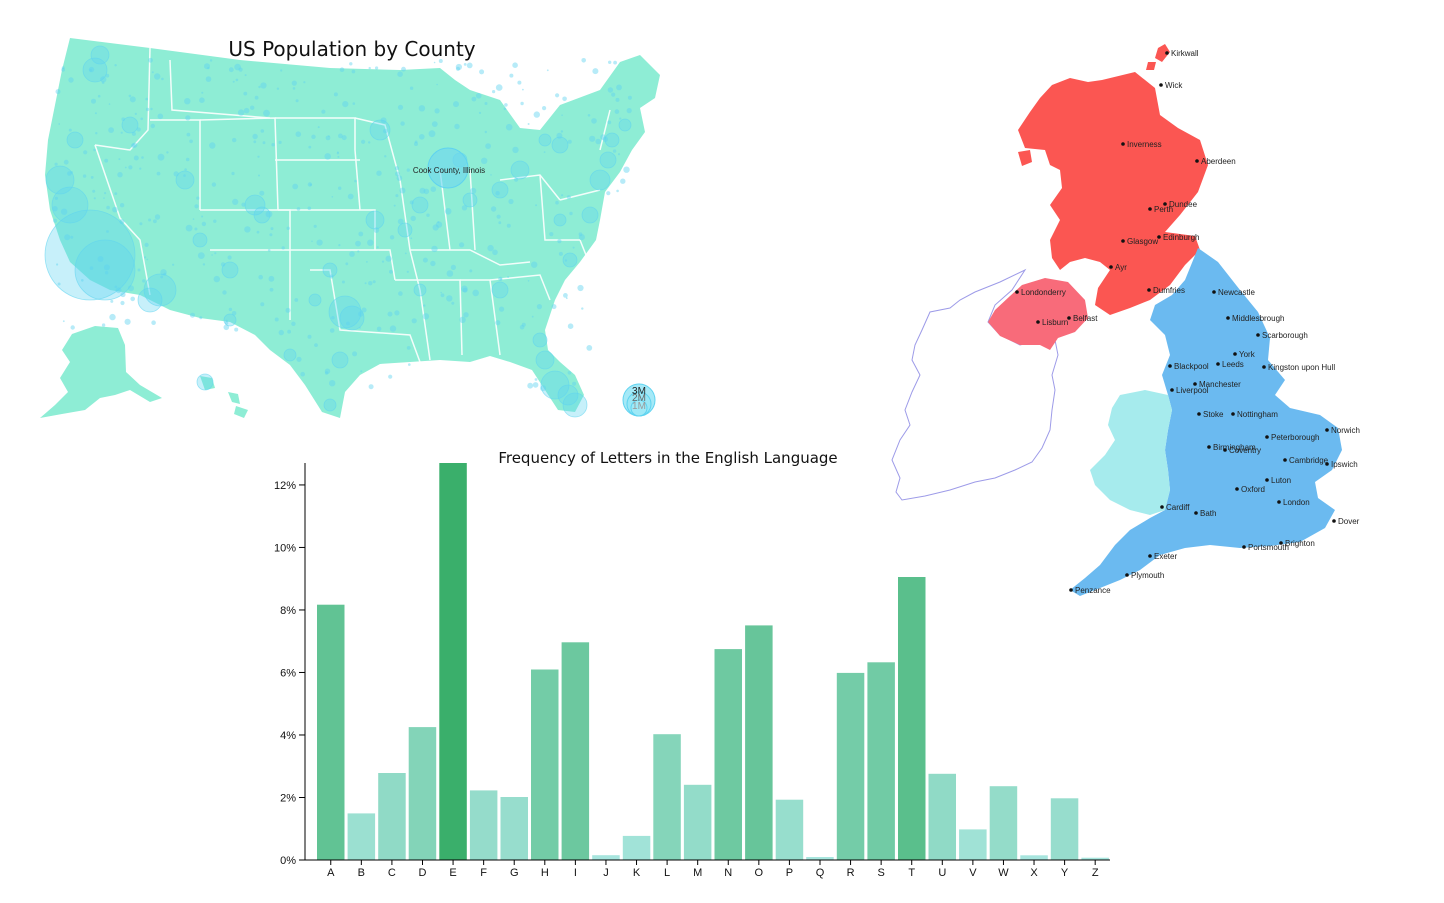  What do you see at coordinates (1003, 873) in the screenshot?
I see `x-tick-label: W` at bounding box center [1003, 873].